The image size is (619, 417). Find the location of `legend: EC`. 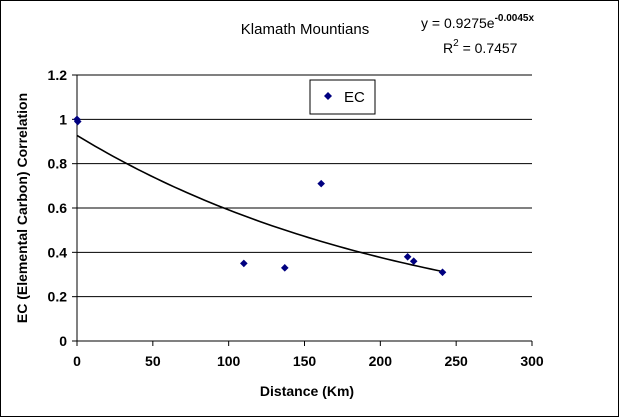

legend: EC is located at coordinates (342, 97).